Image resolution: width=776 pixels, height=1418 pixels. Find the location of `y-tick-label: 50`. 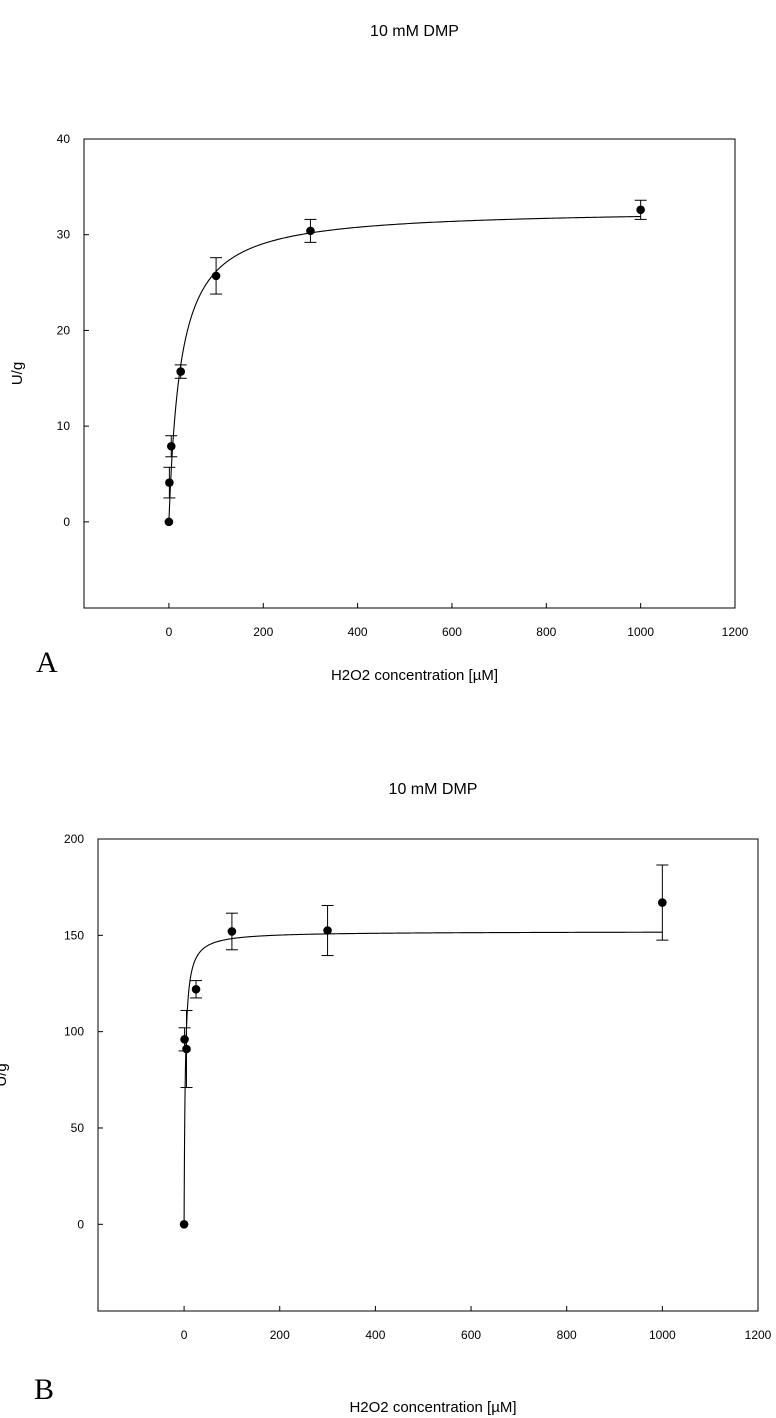

y-tick-label: 50 is located at coordinates (78, 1128).